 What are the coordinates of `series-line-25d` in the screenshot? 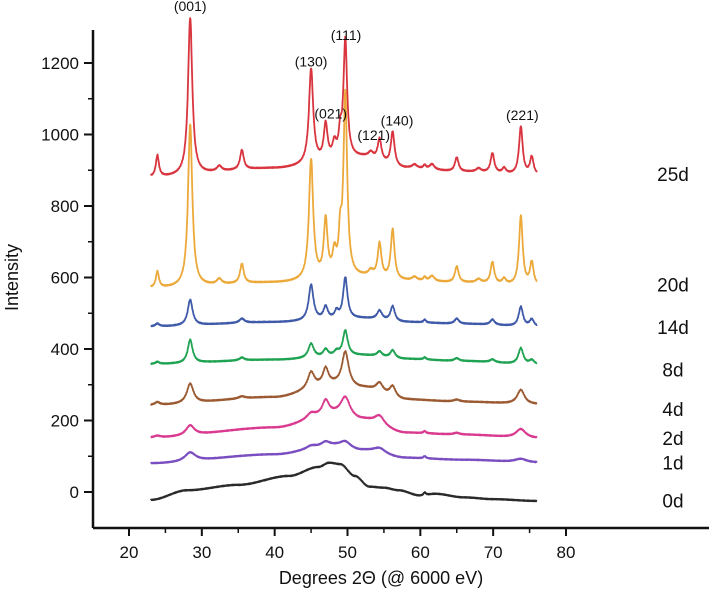 It's located at (343, 96).